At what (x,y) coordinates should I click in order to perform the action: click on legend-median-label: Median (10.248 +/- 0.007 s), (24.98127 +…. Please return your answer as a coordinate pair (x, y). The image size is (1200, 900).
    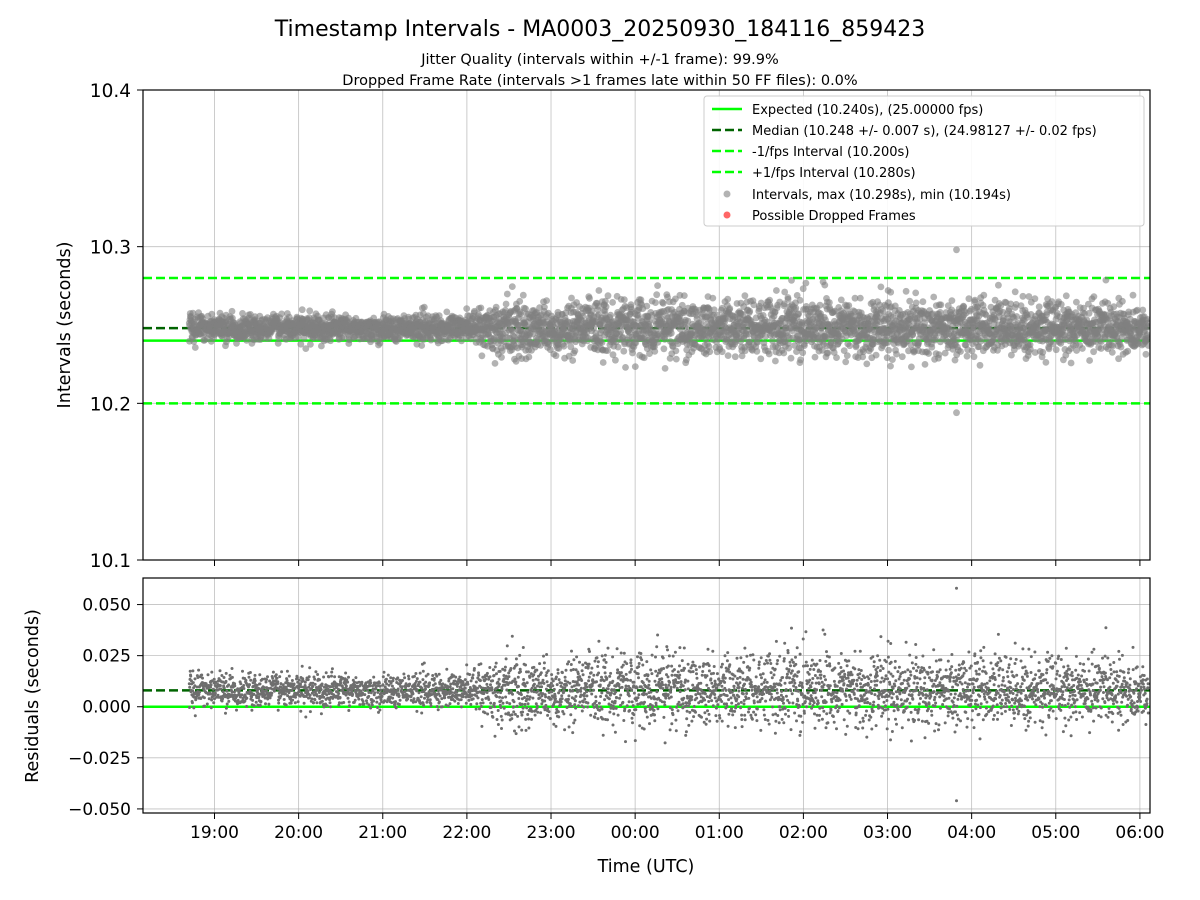
    Looking at the image, I should click on (924, 131).